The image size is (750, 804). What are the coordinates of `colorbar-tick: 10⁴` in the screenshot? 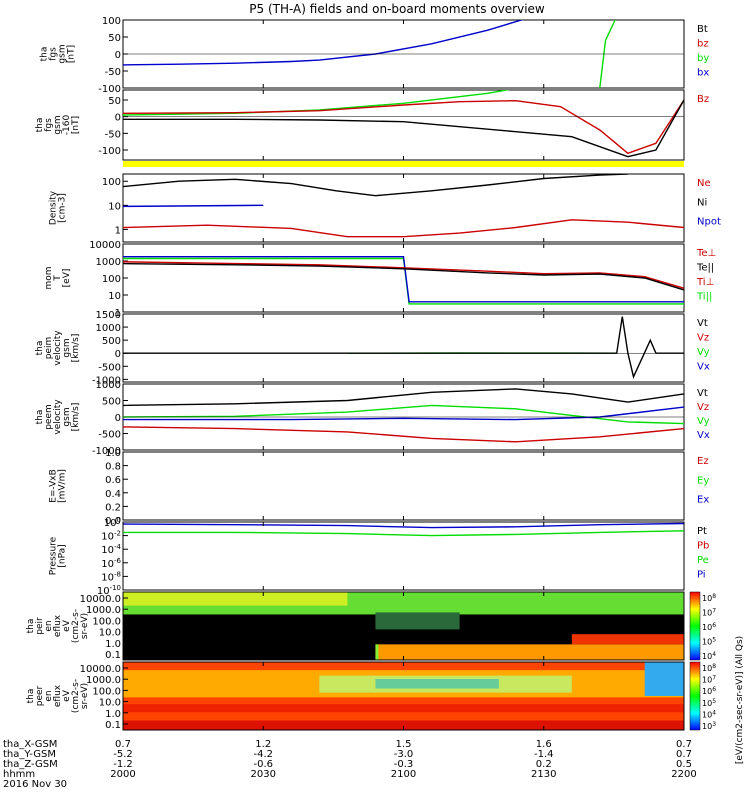 It's located at (709, 714).